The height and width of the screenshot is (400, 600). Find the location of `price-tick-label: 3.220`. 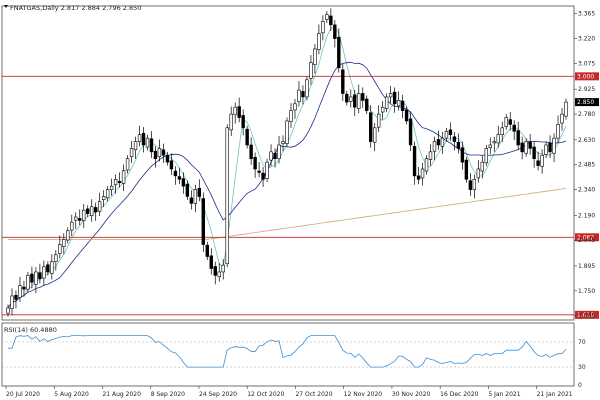

price-tick-label: 3.220 is located at coordinates (586, 39).